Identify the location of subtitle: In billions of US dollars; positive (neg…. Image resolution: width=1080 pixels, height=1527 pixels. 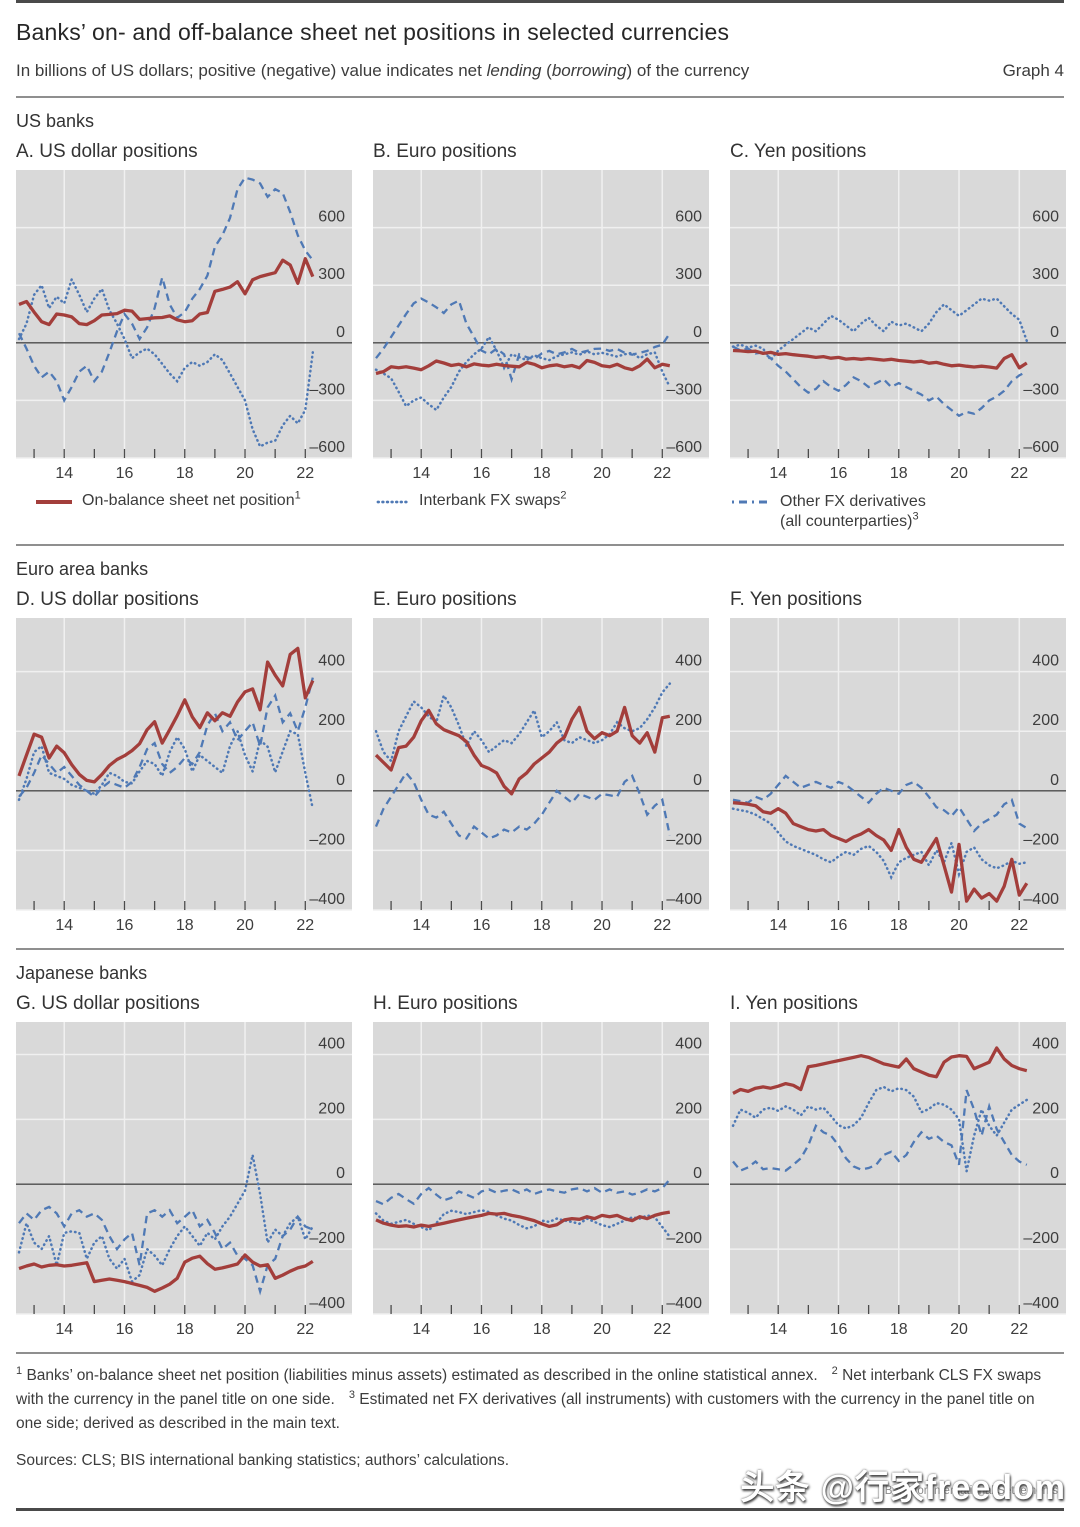
(383, 70).